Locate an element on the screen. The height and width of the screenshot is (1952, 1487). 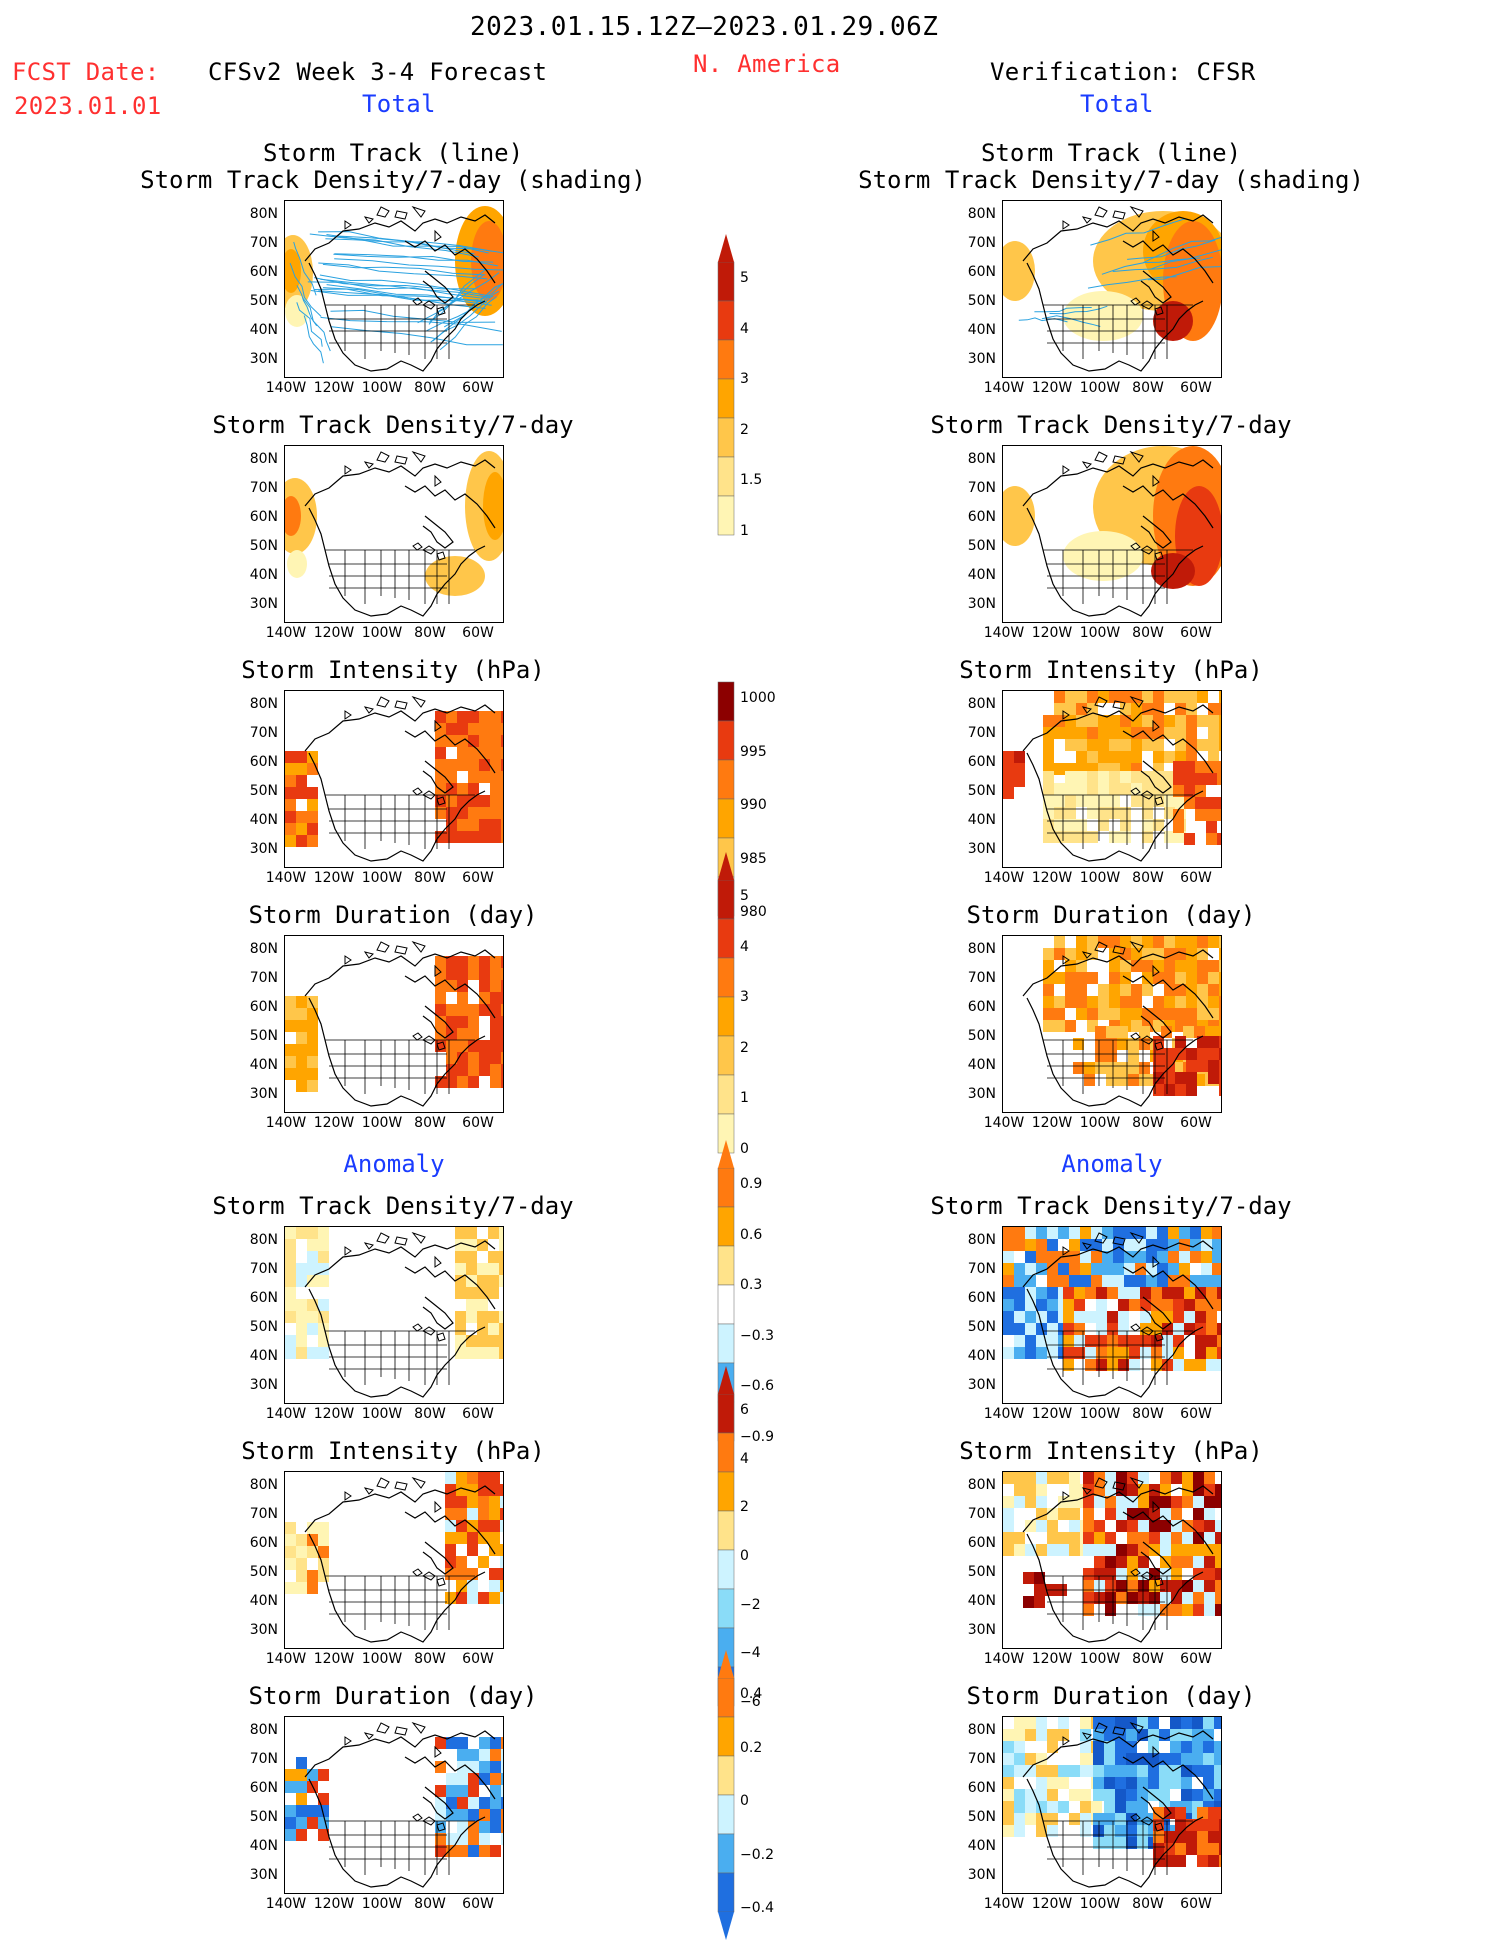
colorbar-extend-top is located at coordinates (726, 1380).